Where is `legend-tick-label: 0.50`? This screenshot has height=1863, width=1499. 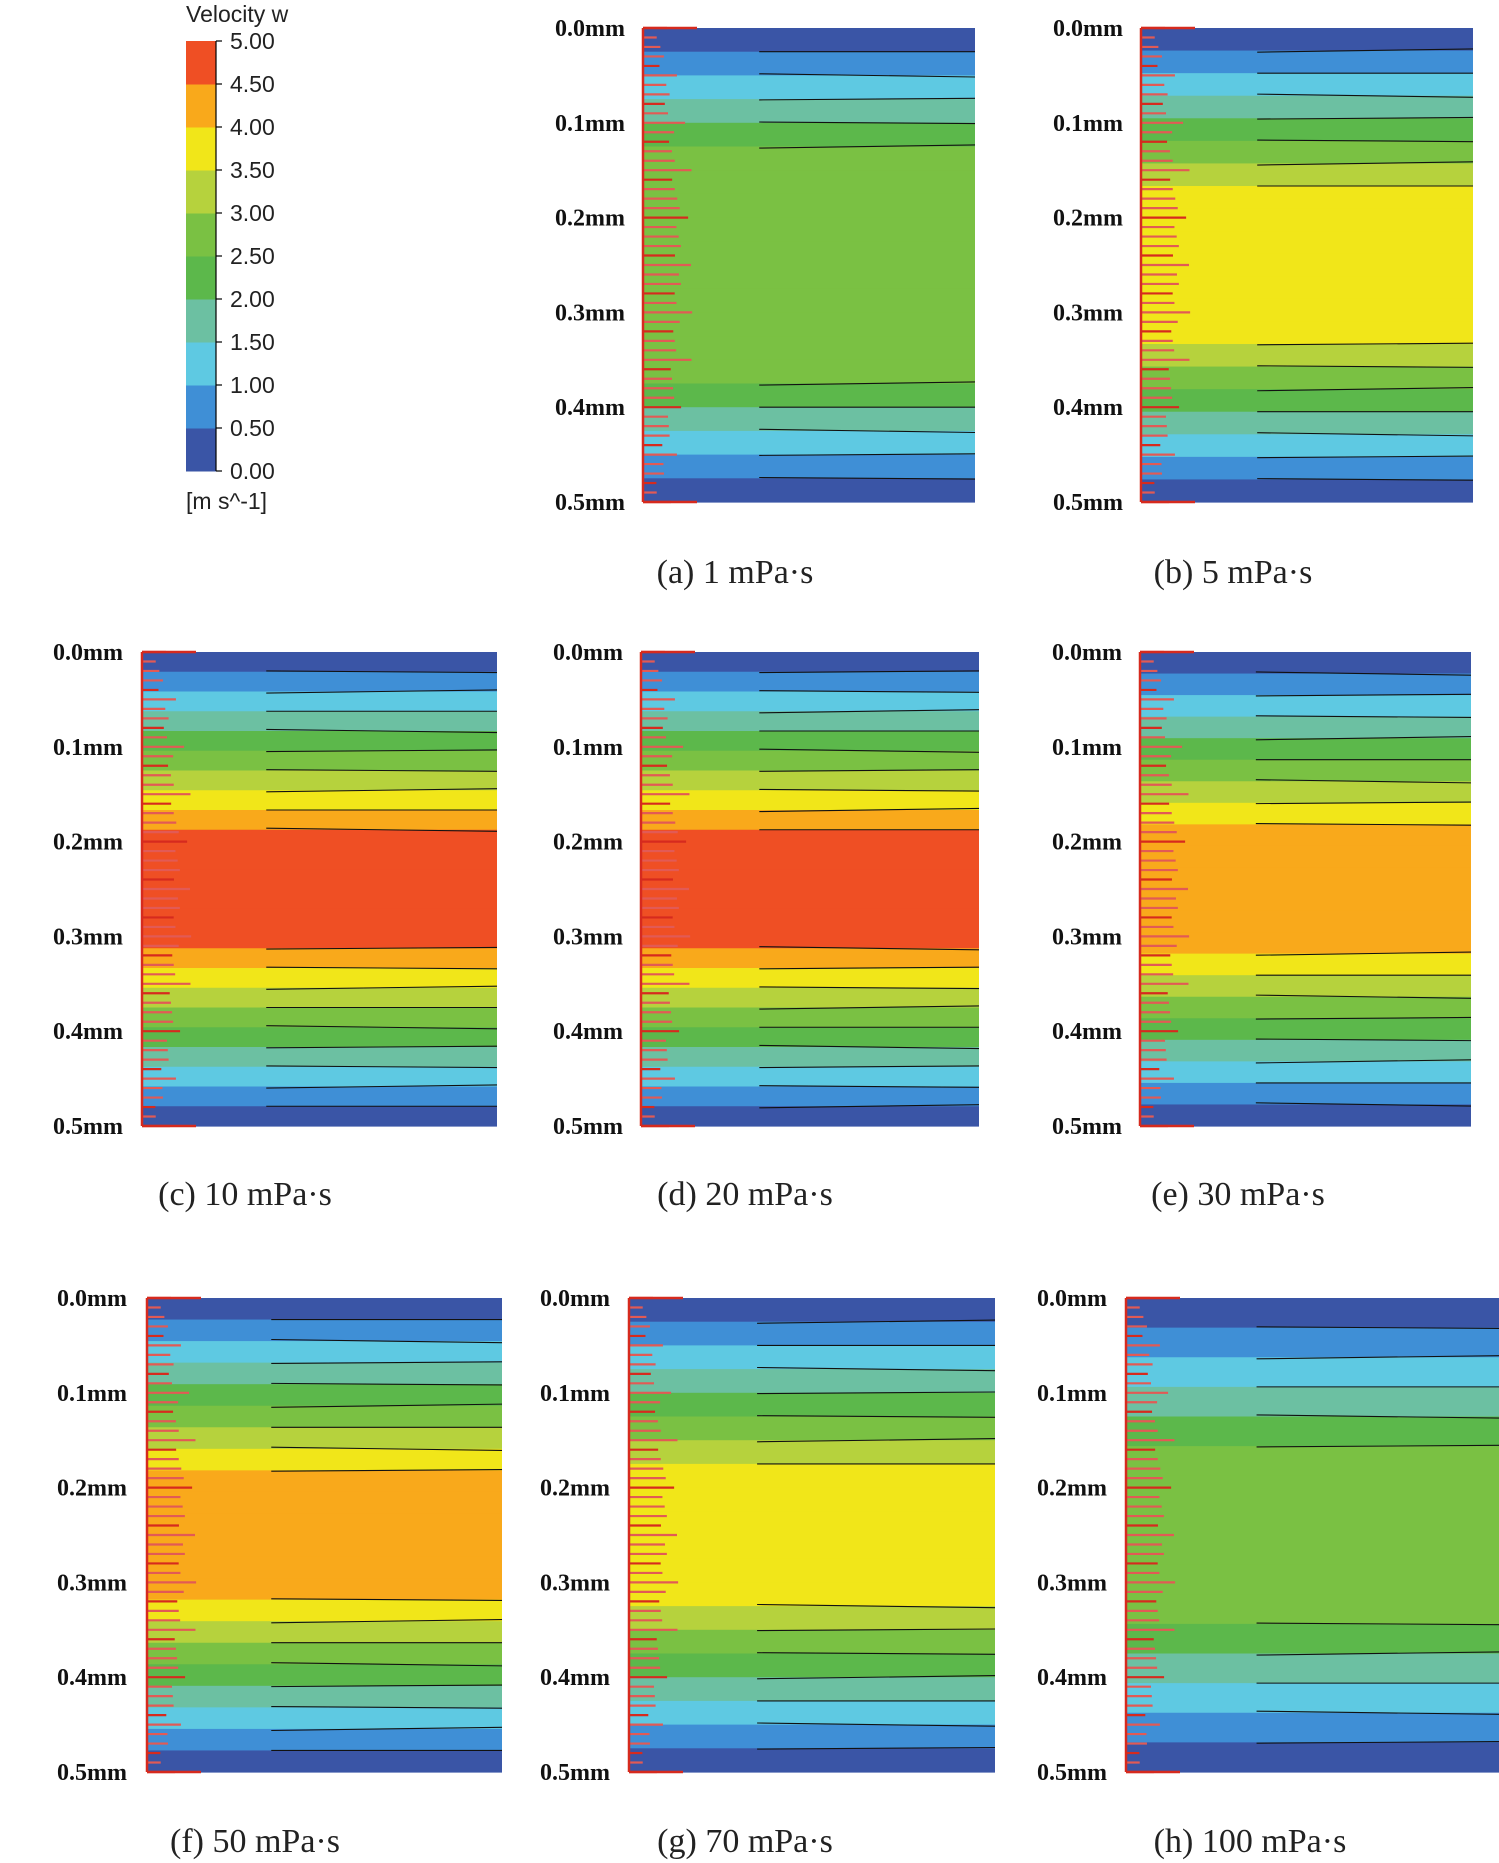
legend-tick-label: 0.50 is located at coordinates (252, 428).